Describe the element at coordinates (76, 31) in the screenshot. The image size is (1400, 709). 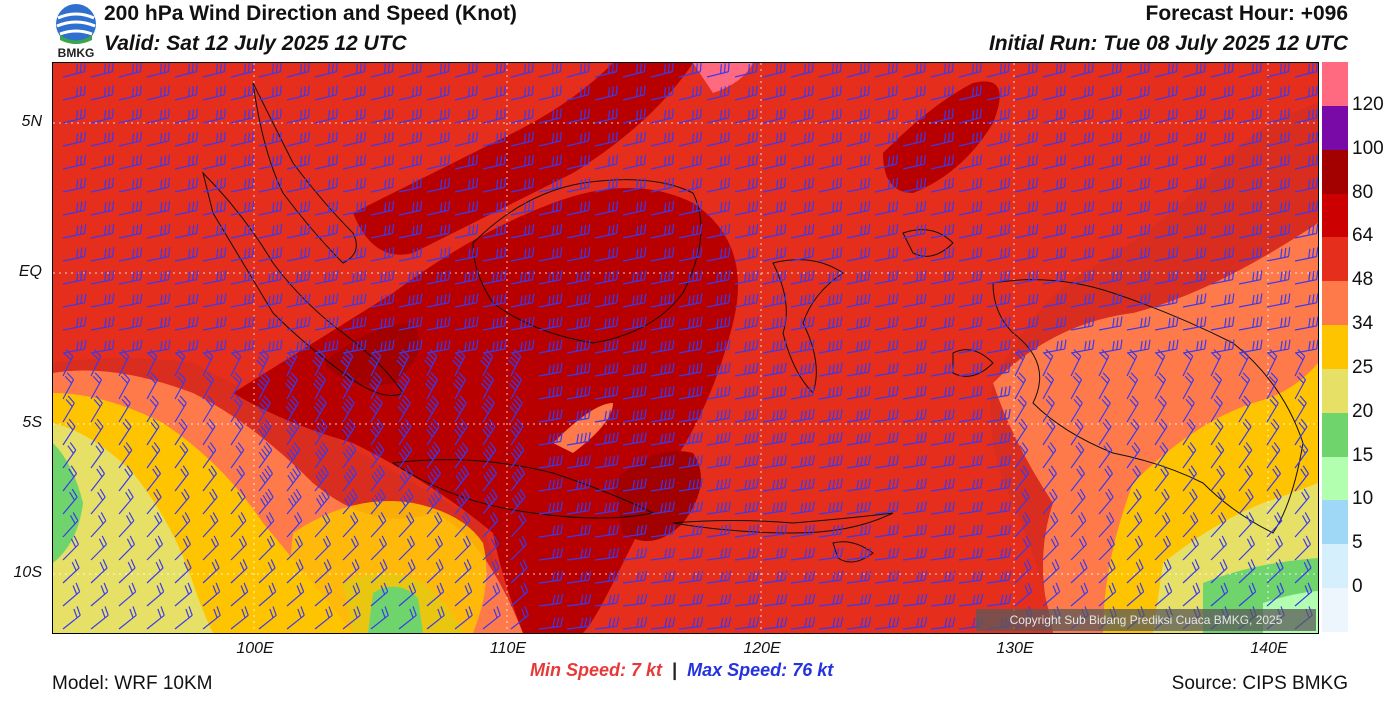
I see `bmkg-logo-icon` at that location.